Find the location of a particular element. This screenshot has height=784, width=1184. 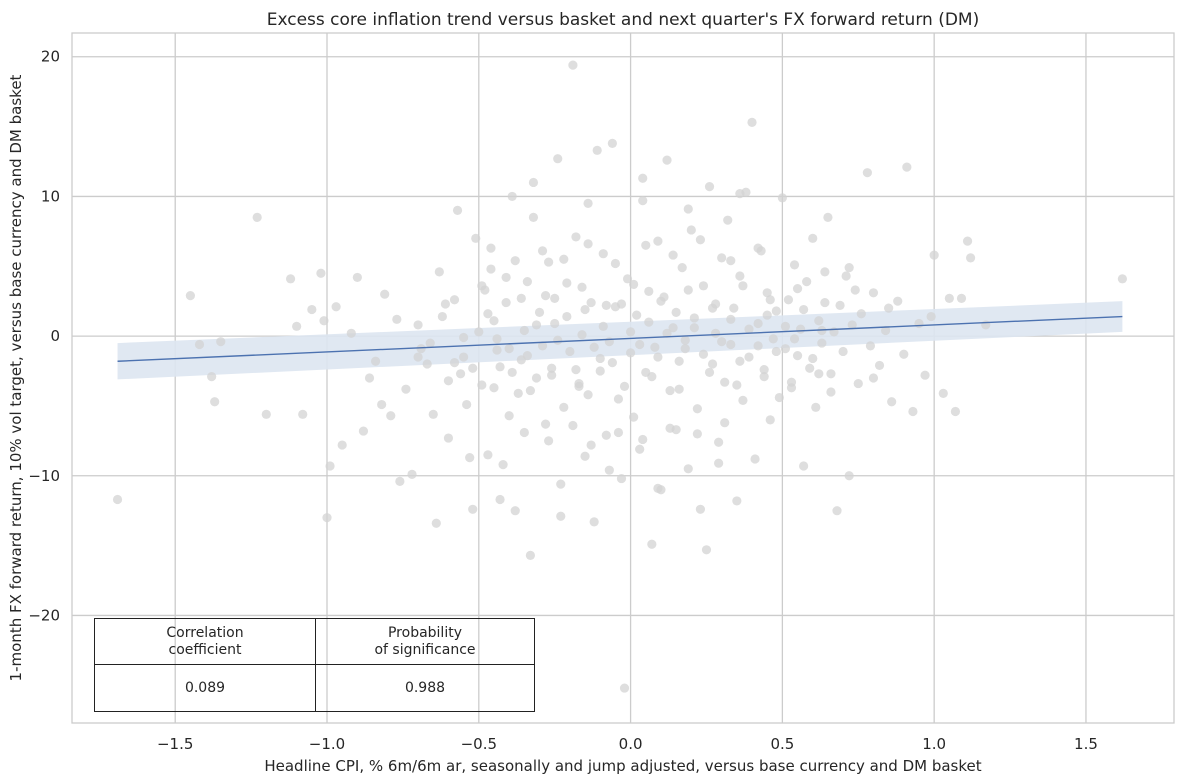

stats-table-value-row: 0.089 0.988 is located at coordinates (314, 688).